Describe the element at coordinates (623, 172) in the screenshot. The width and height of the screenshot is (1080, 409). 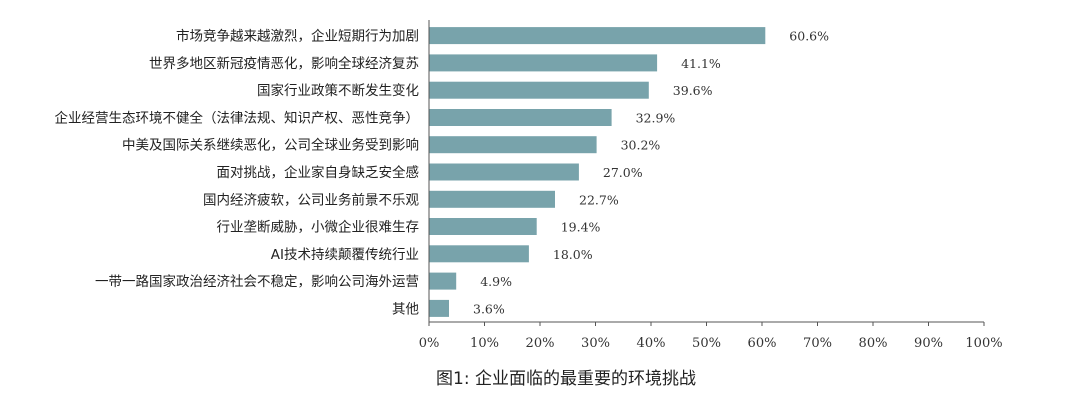
I see `value-label: 27.0%` at that location.